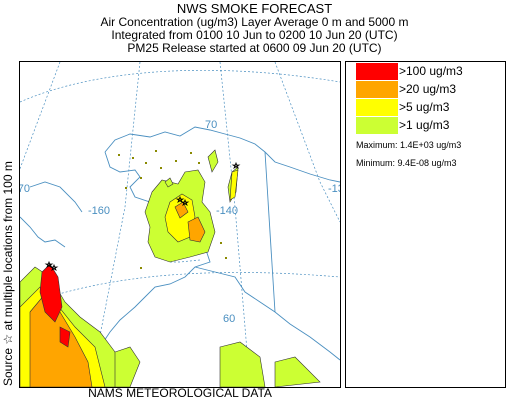  Describe the element at coordinates (377, 89) in the screenshot. I see `legend-swatch-orange` at that location.